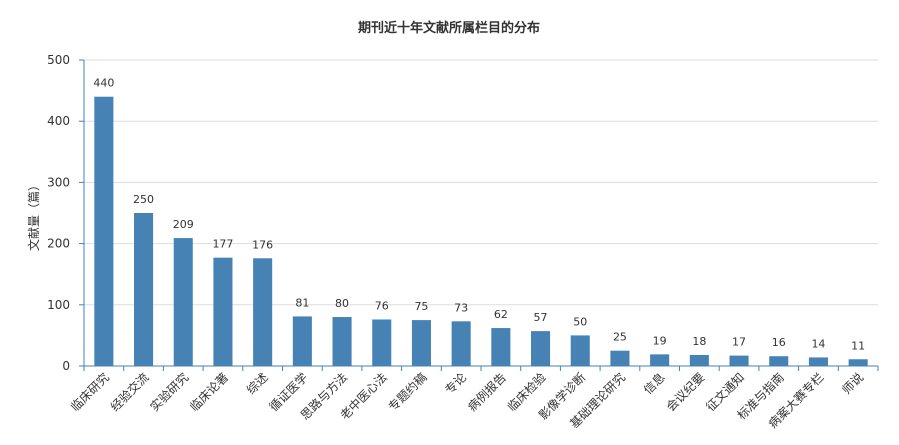 The width and height of the screenshot is (899, 445). What do you see at coordinates (183, 224) in the screenshot?
I see `data-label: 209` at bounding box center [183, 224].